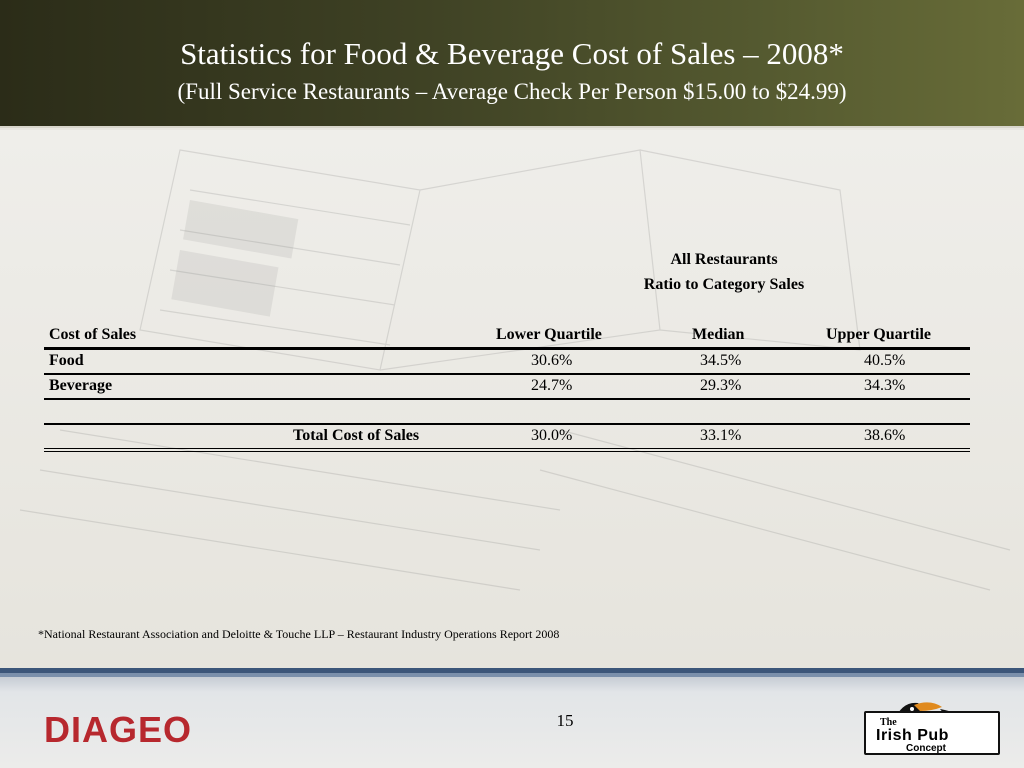  I want to click on food-upper-quartile: 40.5%, so click(885, 360).